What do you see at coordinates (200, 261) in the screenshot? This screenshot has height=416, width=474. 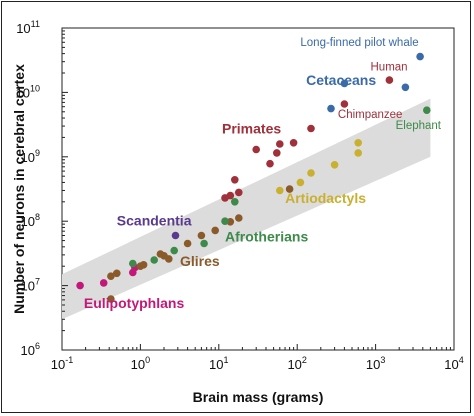 I see `series-label: Glires` at bounding box center [200, 261].